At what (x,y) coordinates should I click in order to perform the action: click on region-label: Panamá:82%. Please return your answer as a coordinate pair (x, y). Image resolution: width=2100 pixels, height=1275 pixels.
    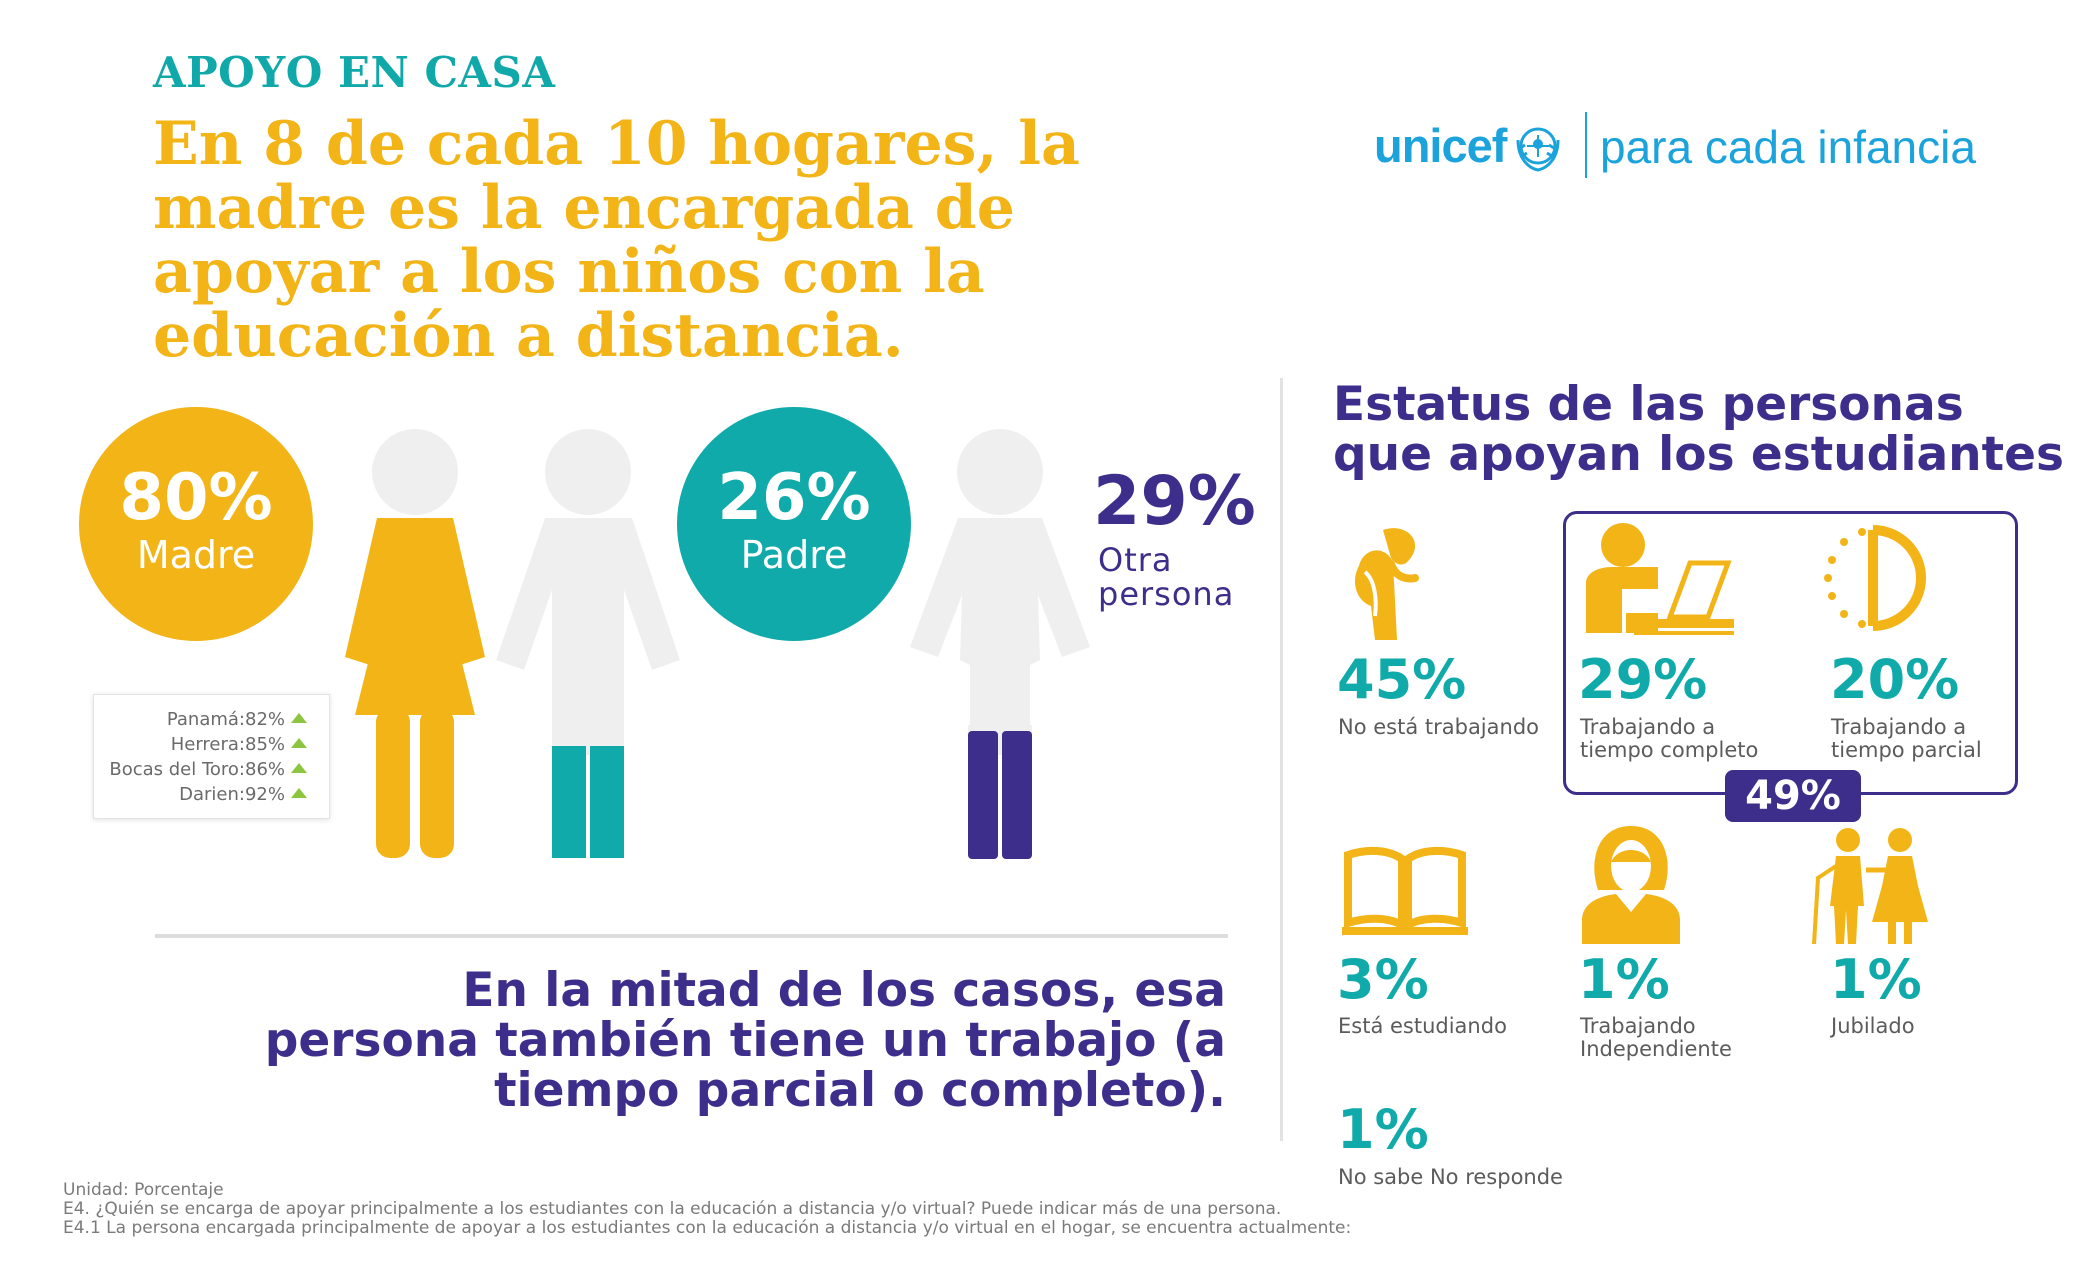
    Looking at the image, I should click on (225, 719).